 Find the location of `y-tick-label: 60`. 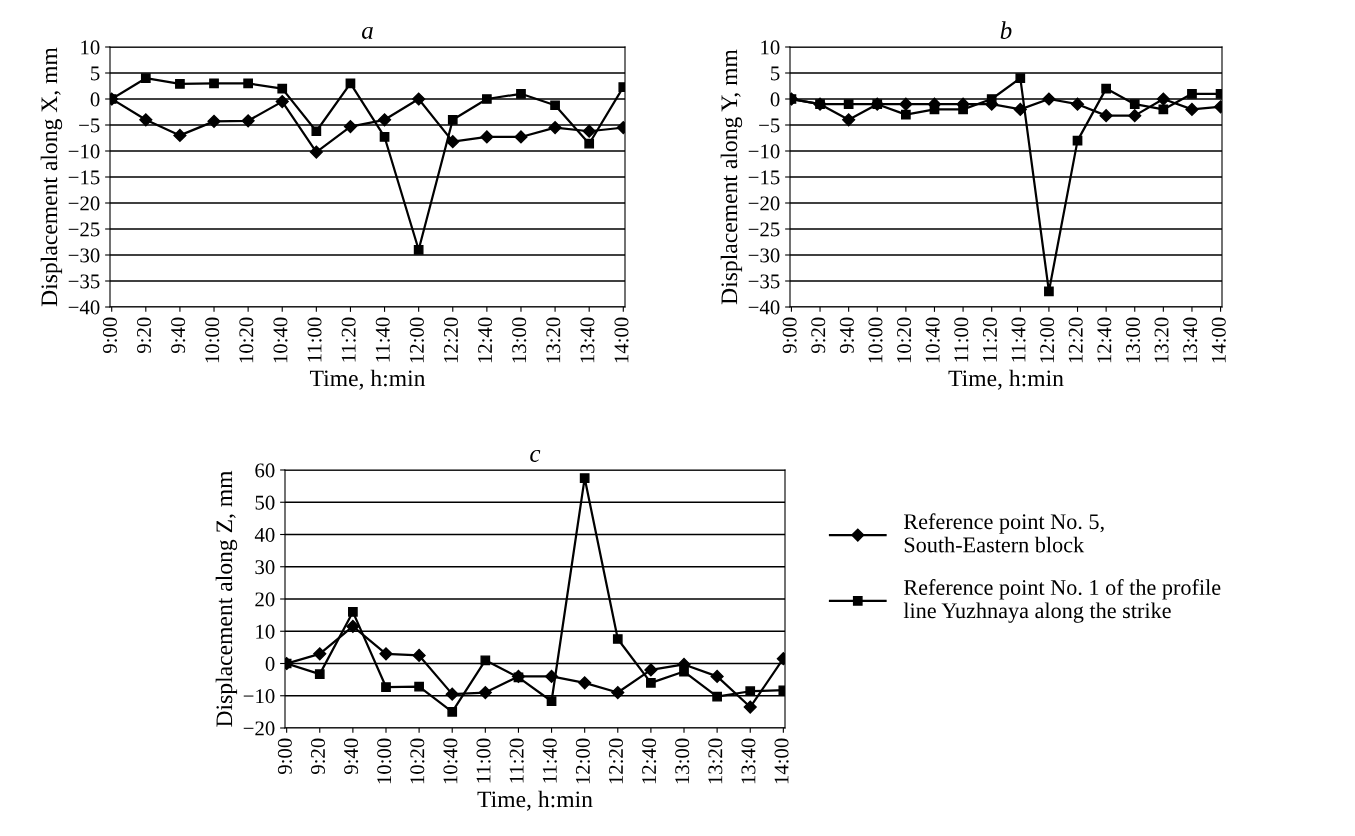

y-tick-label: 60 is located at coordinates (265, 470).